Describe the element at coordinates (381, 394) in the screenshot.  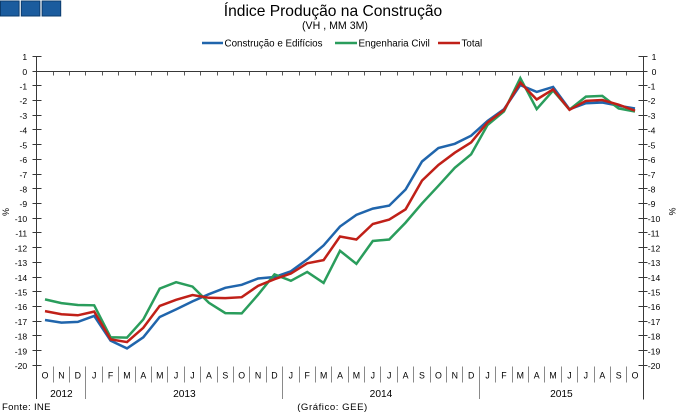
I see `svg-text: 2014` at that location.